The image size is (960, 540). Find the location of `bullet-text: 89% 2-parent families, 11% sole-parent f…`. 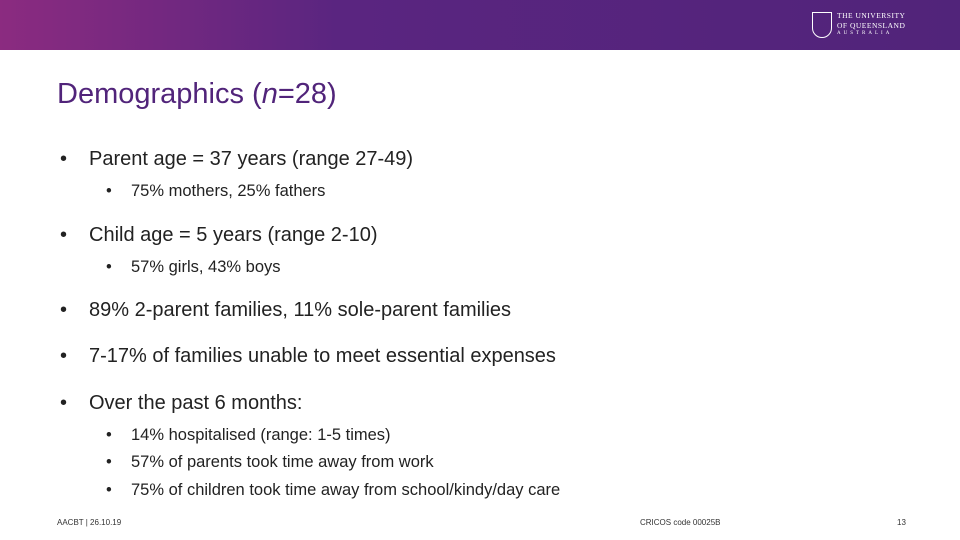

bullet-text: 89% 2-parent families, 11% sole-parent f… is located at coordinates (300, 310).